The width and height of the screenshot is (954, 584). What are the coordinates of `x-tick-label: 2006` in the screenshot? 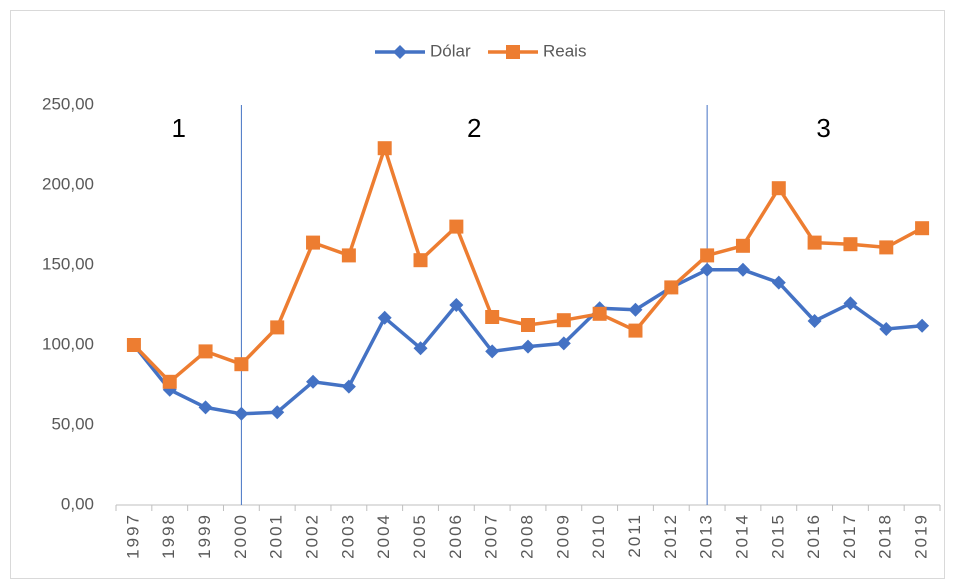 It's located at (455, 536).